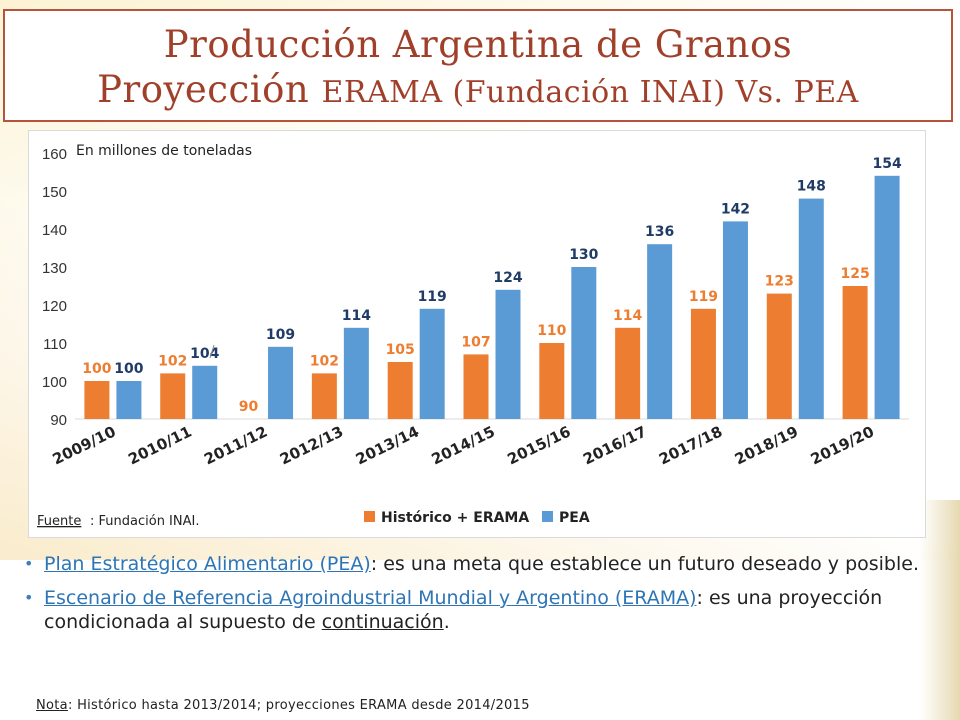 Image resolution: width=960 pixels, height=720 pixels. What do you see at coordinates (538, 445) in the screenshot?
I see `x-tick-label: 2015/16` at bounding box center [538, 445].